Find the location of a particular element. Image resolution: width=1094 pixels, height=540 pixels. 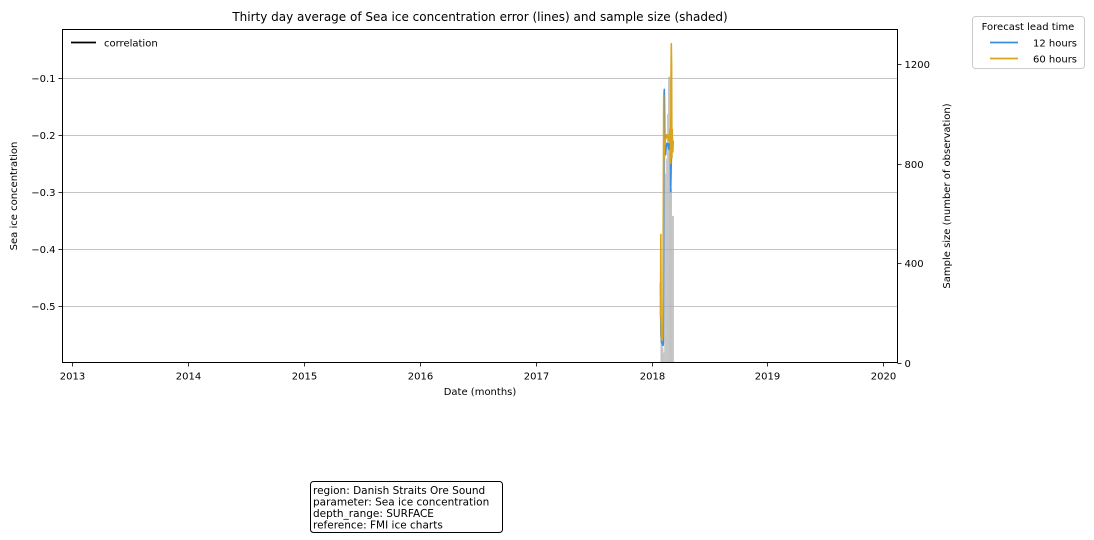

legend-entry-label: 60 hours is located at coordinates (1055, 60).